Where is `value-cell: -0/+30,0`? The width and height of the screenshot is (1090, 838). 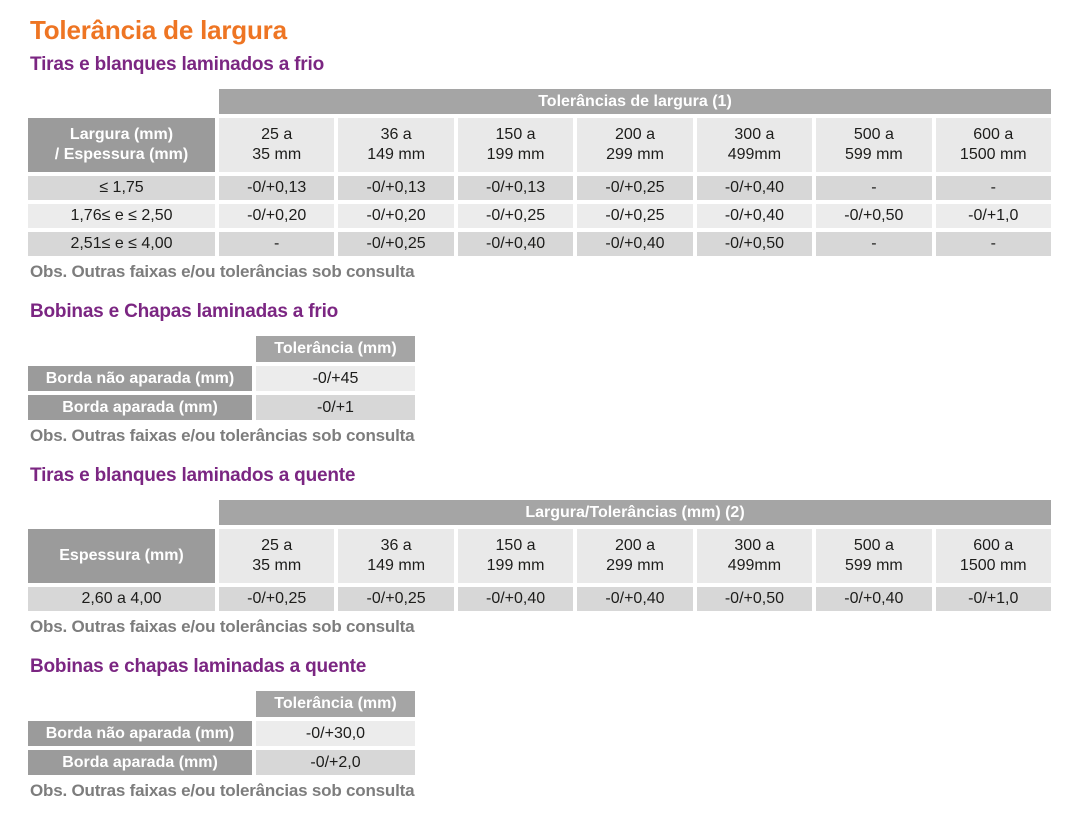
value-cell: -0/+30,0 is located at coordinates (335, 733).